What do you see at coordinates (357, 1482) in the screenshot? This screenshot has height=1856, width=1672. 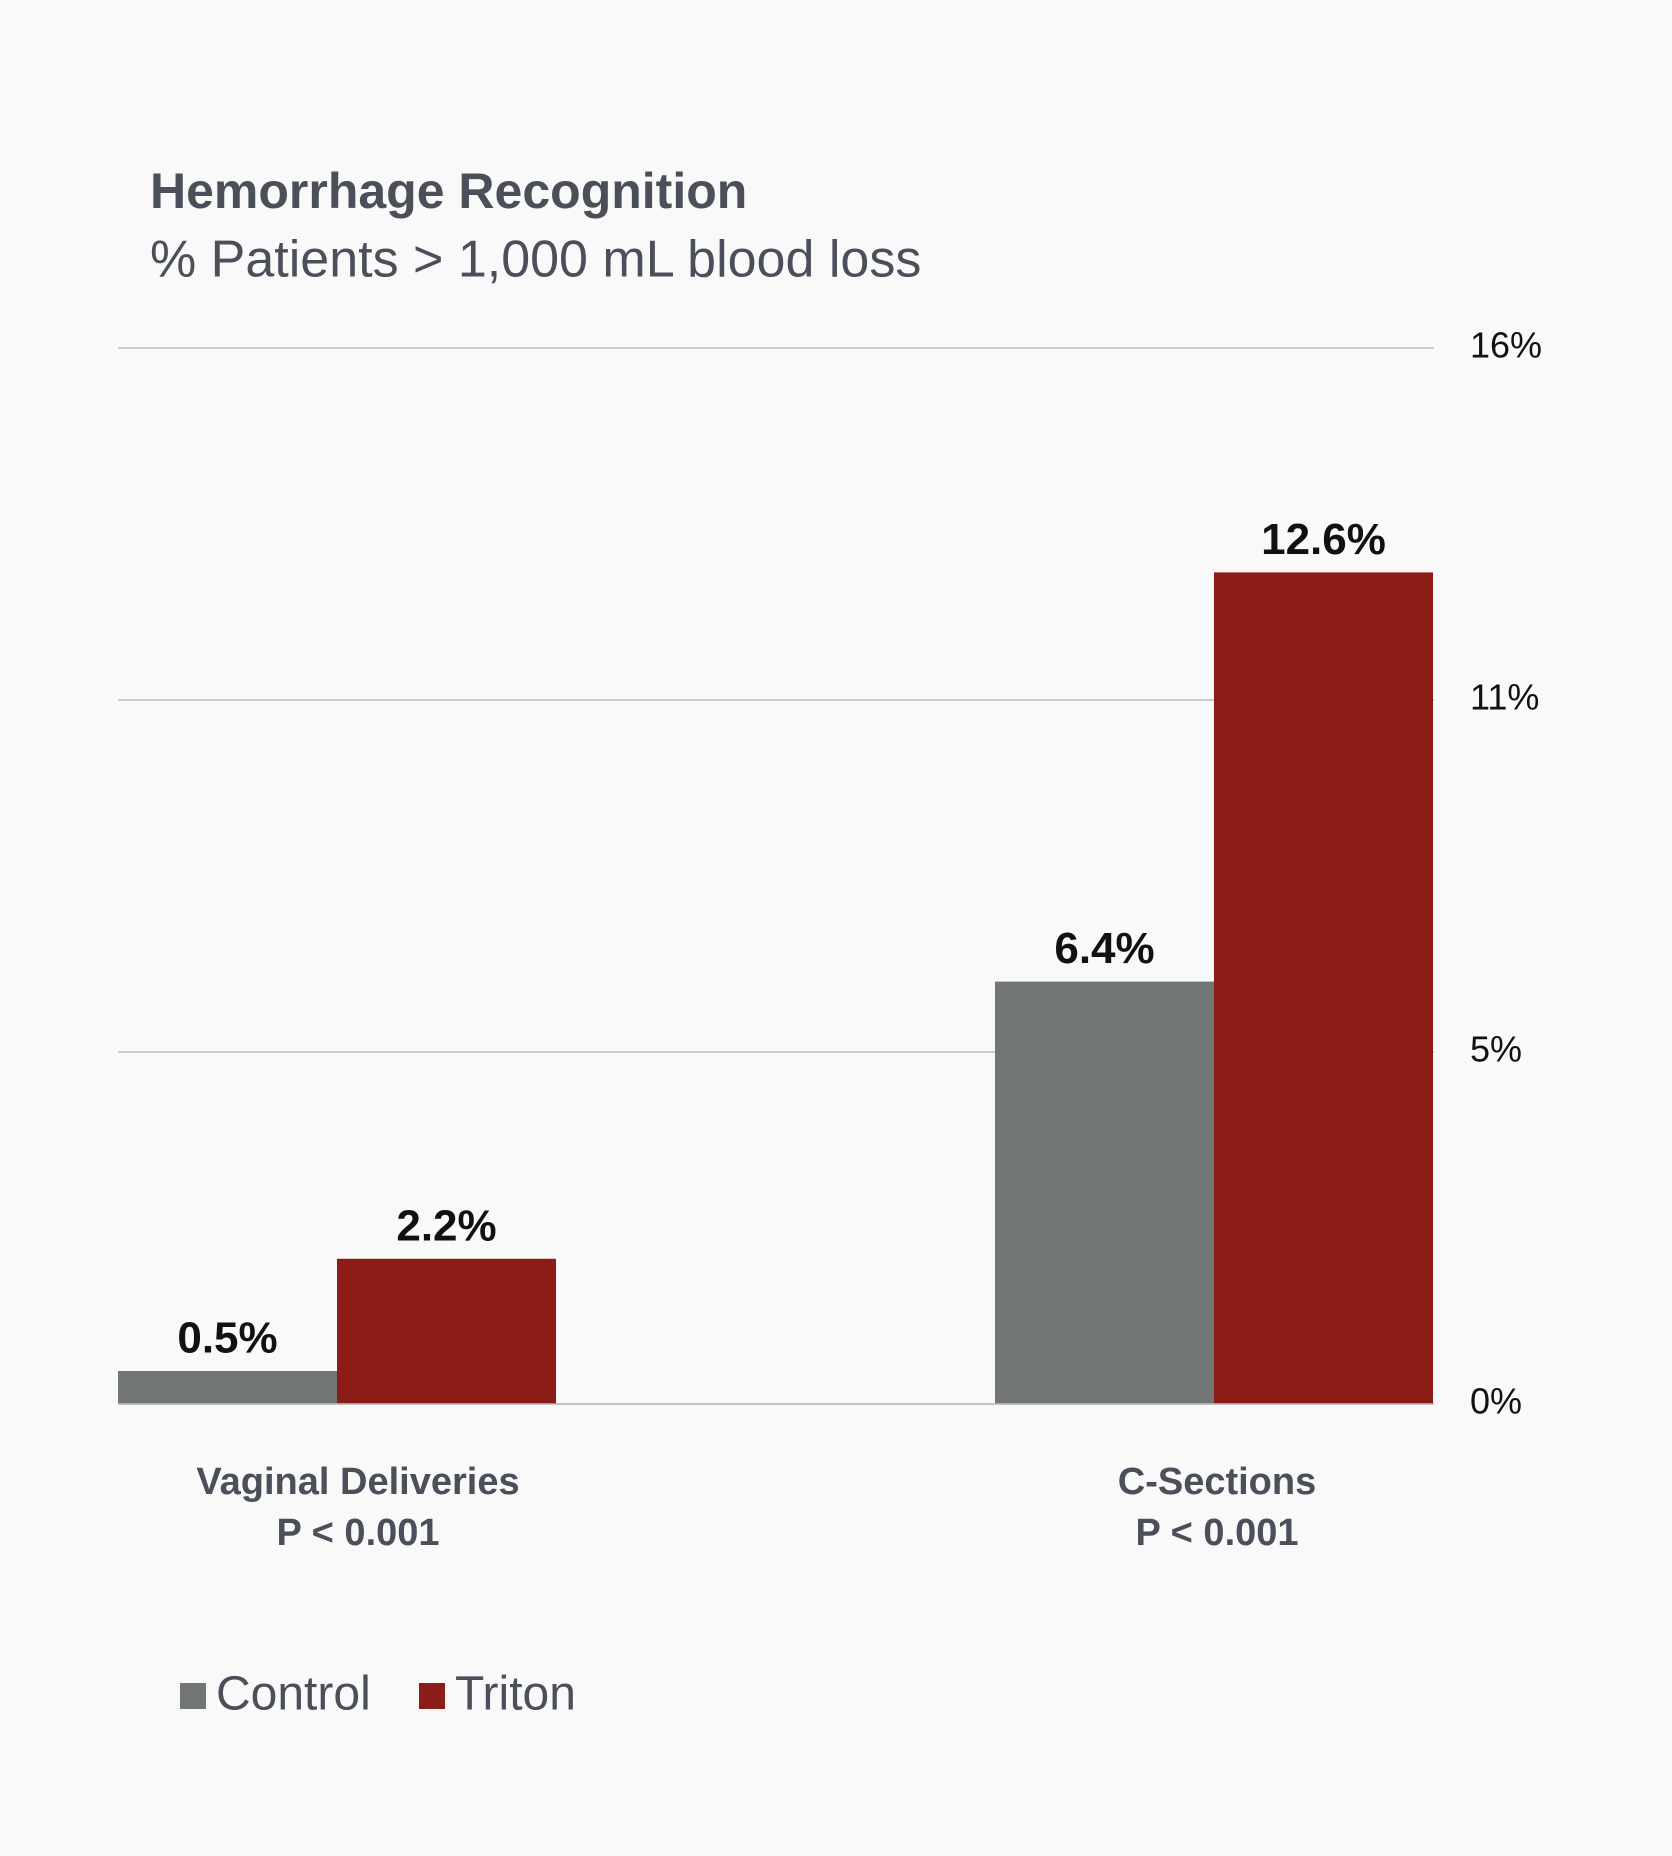 I see `x-tick-label: Vaginal Deliveries` at bounding box center [357, 1482].